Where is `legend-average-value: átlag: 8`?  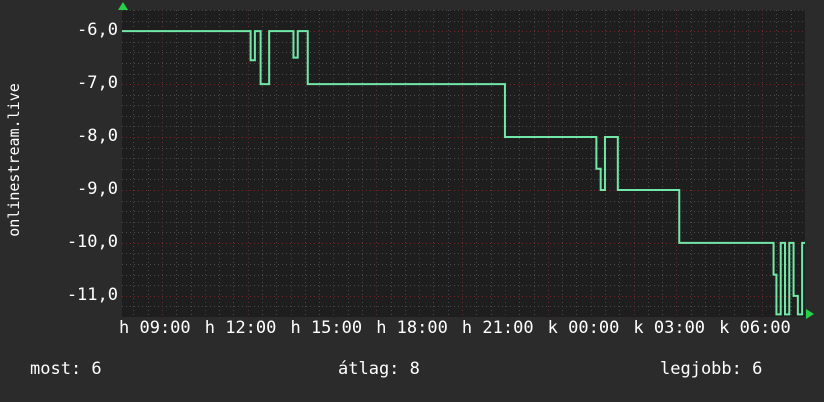
legend-average-value: átlag: 8 is located at coordinates (379, 369).